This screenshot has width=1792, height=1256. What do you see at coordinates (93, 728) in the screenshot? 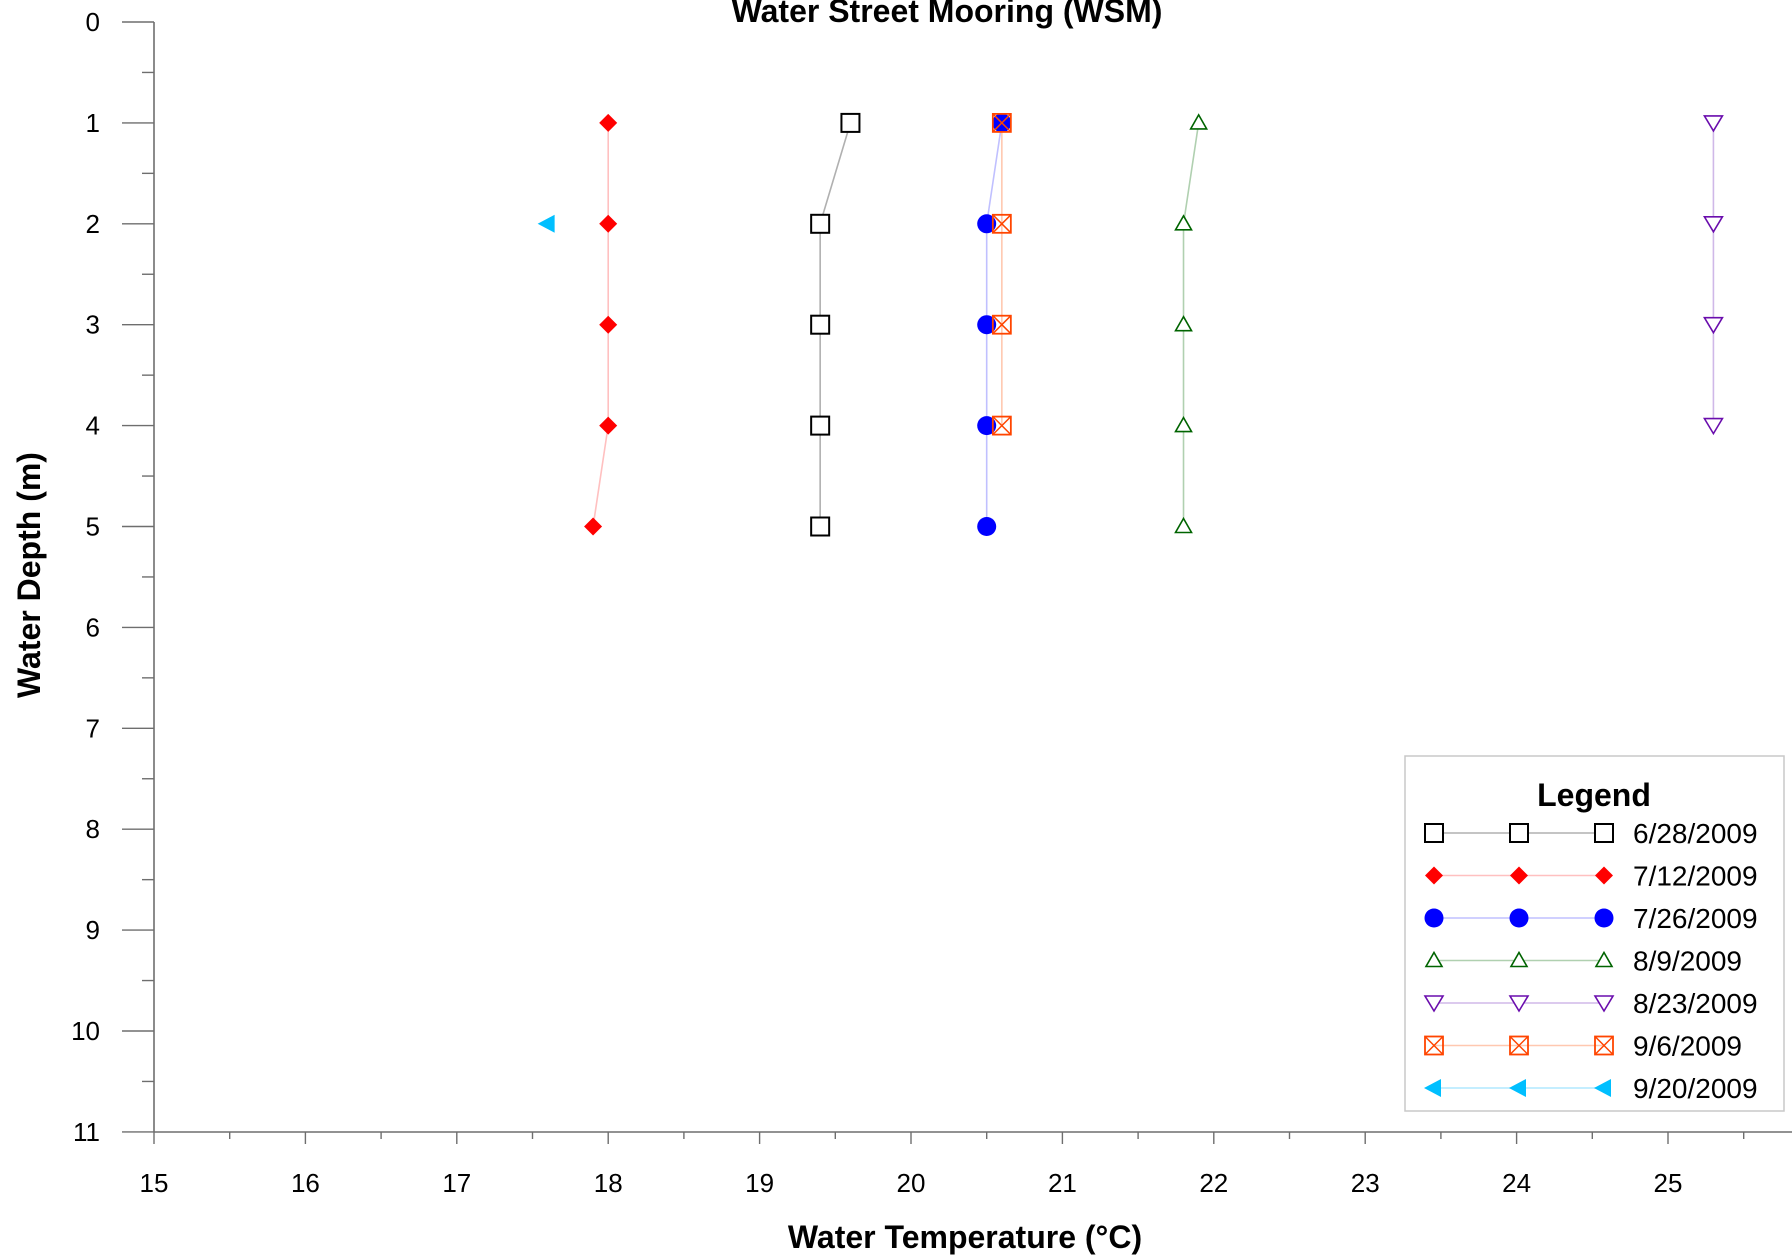
I see `y-tick-label: 7` at bounding box center [93, 728].